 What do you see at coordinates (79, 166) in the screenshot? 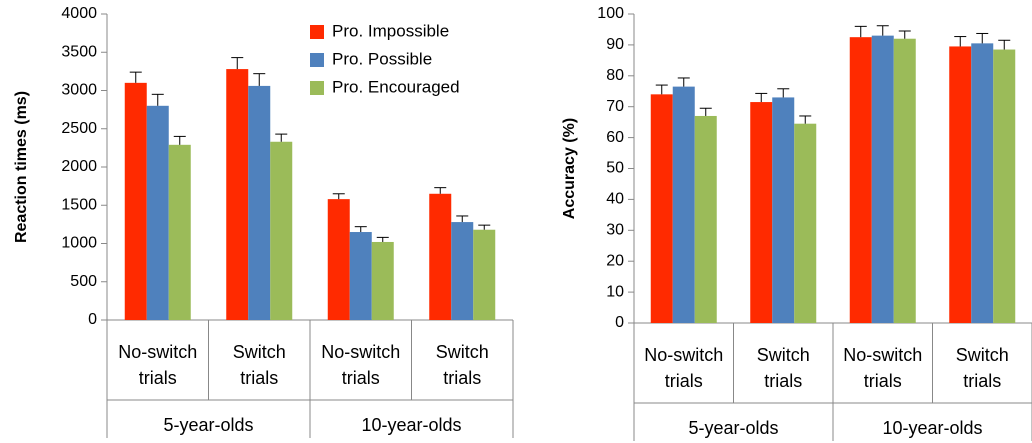
I see `y-tick-label: 2000` at bounding box center [79, 166].